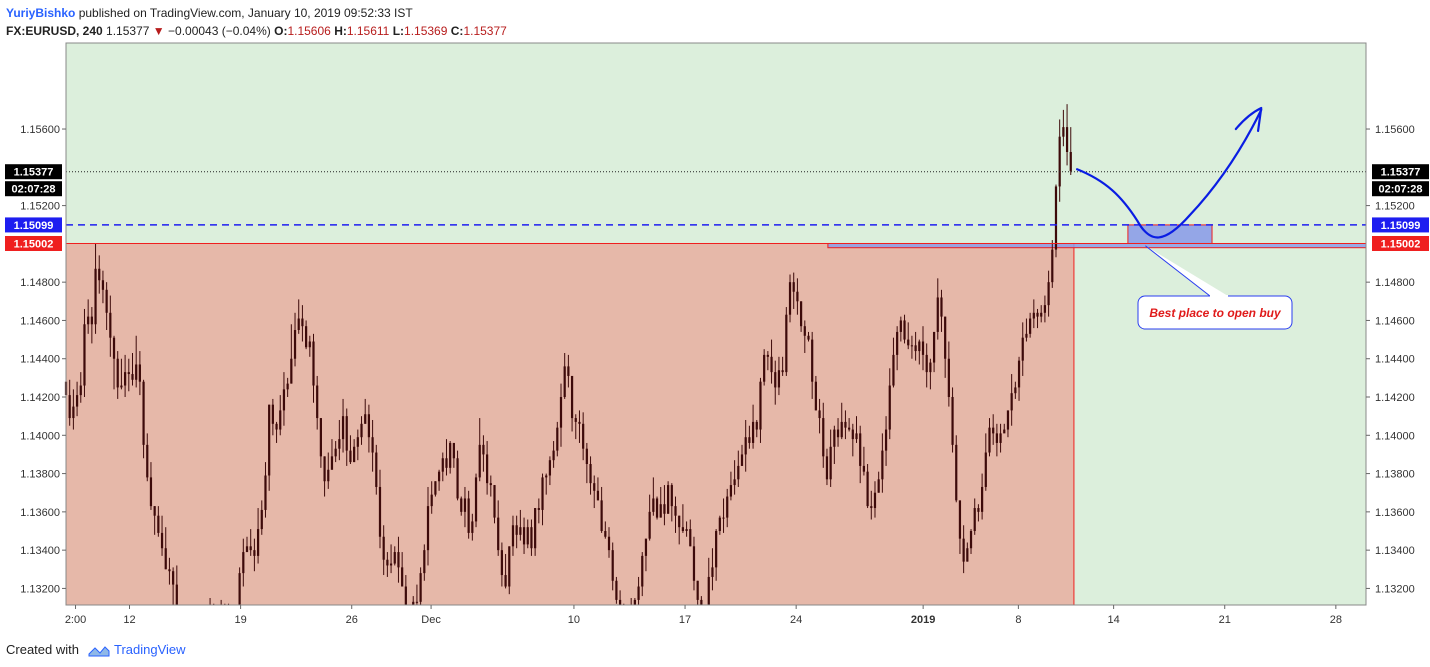 This screenshot has height=667, width=1430. What do you see at coordinates (40, 513) in the screenshot?
I see `y-tick-label: 1.13600` at bounding box center [40, 513].